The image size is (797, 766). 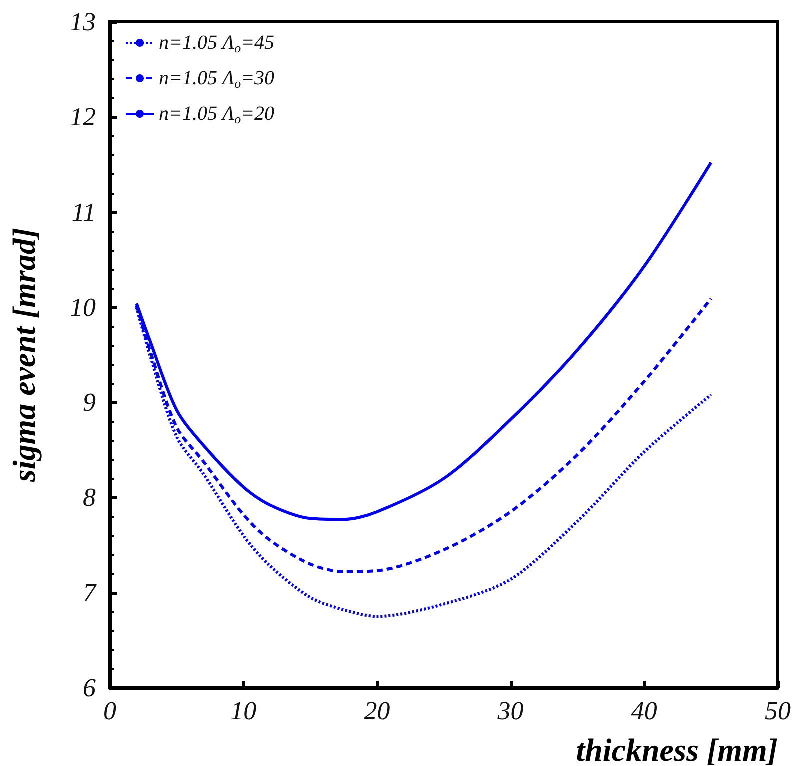 What do you see at coordinates (90, 593) in the screenshot?
I see `y-tick-label: 7` at bounding box center [90, 593].